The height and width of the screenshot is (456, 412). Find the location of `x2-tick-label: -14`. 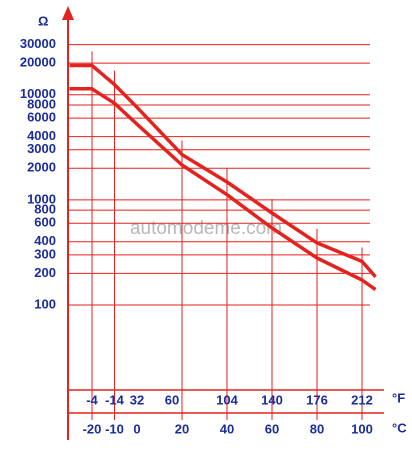

x2-tick-label: -14 is located at coordinates (115, 399).